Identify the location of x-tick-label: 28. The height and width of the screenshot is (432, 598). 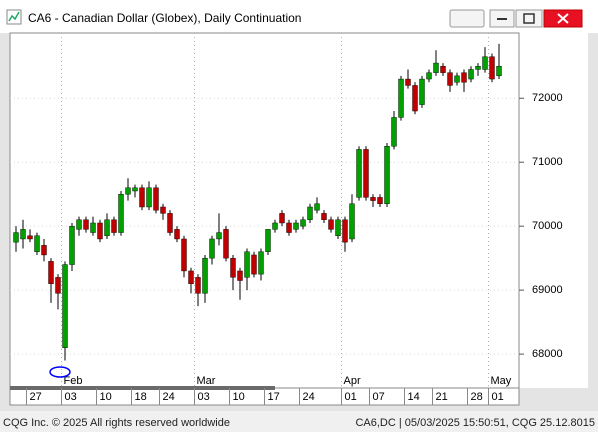
(477, 397).